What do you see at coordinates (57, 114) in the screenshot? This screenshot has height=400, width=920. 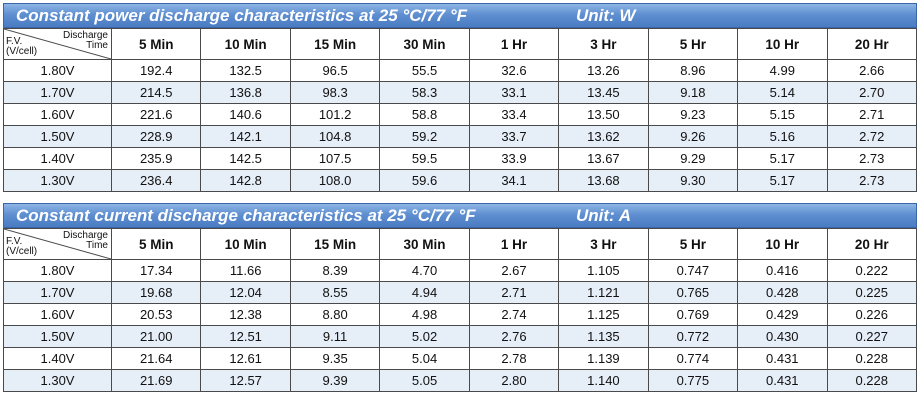 I see `final-voltage-cell: 1.60V` at bounding box center [57, 114].